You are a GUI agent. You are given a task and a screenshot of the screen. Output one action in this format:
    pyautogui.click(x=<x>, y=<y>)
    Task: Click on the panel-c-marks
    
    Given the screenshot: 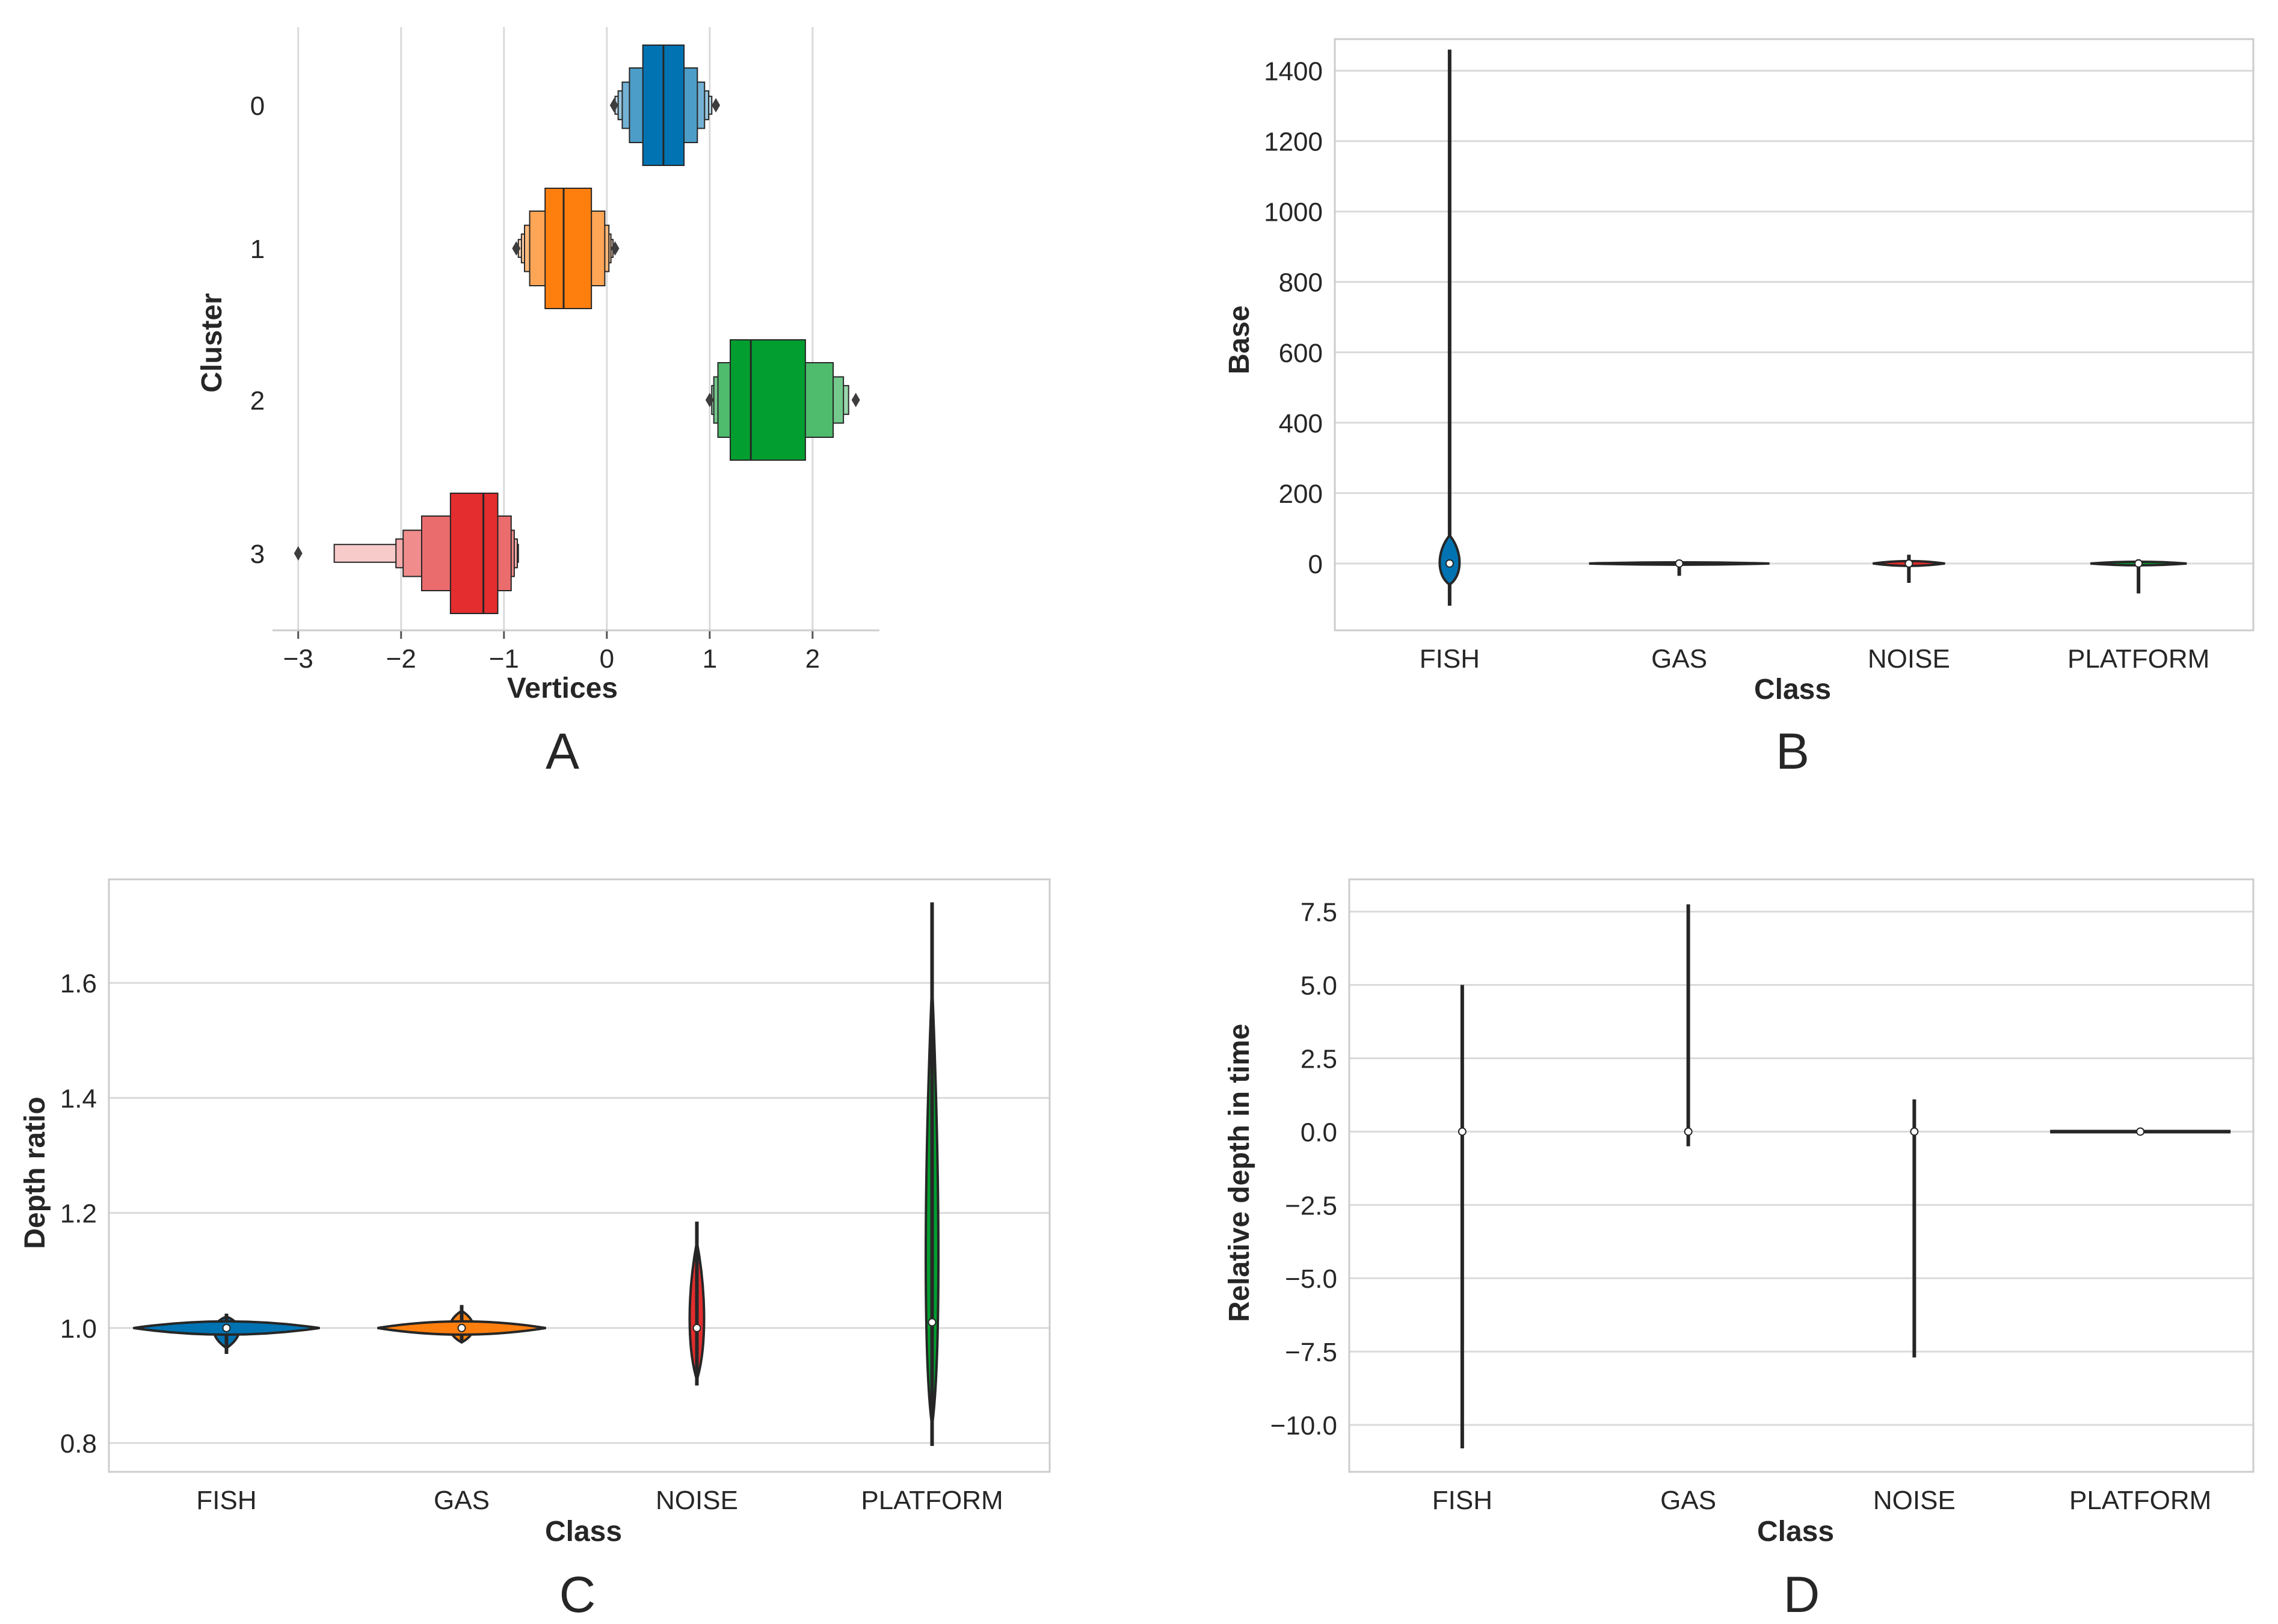 What is the action you would take?
    pyautogui.click(x=536, y=1174)
    